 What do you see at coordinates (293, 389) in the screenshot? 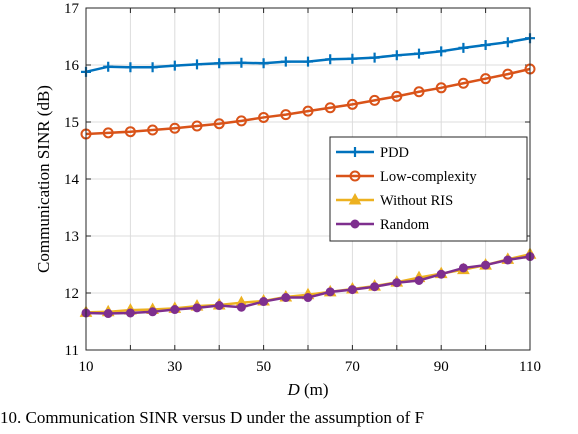
I see `x-axis-variable: D` at bounding box center [293, 389].